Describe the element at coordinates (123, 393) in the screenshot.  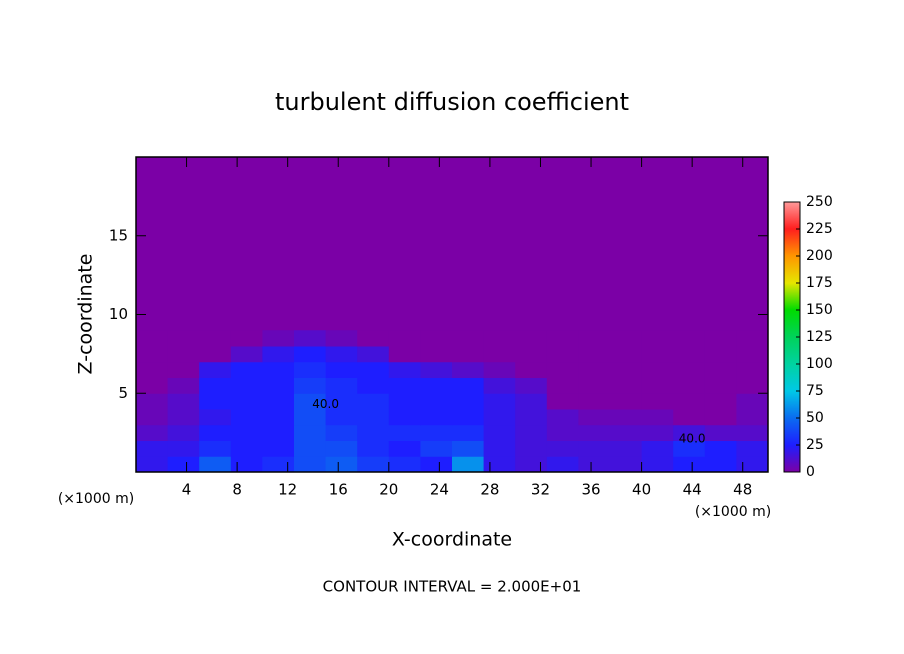
I see `y-tick-label: 5` at that location.